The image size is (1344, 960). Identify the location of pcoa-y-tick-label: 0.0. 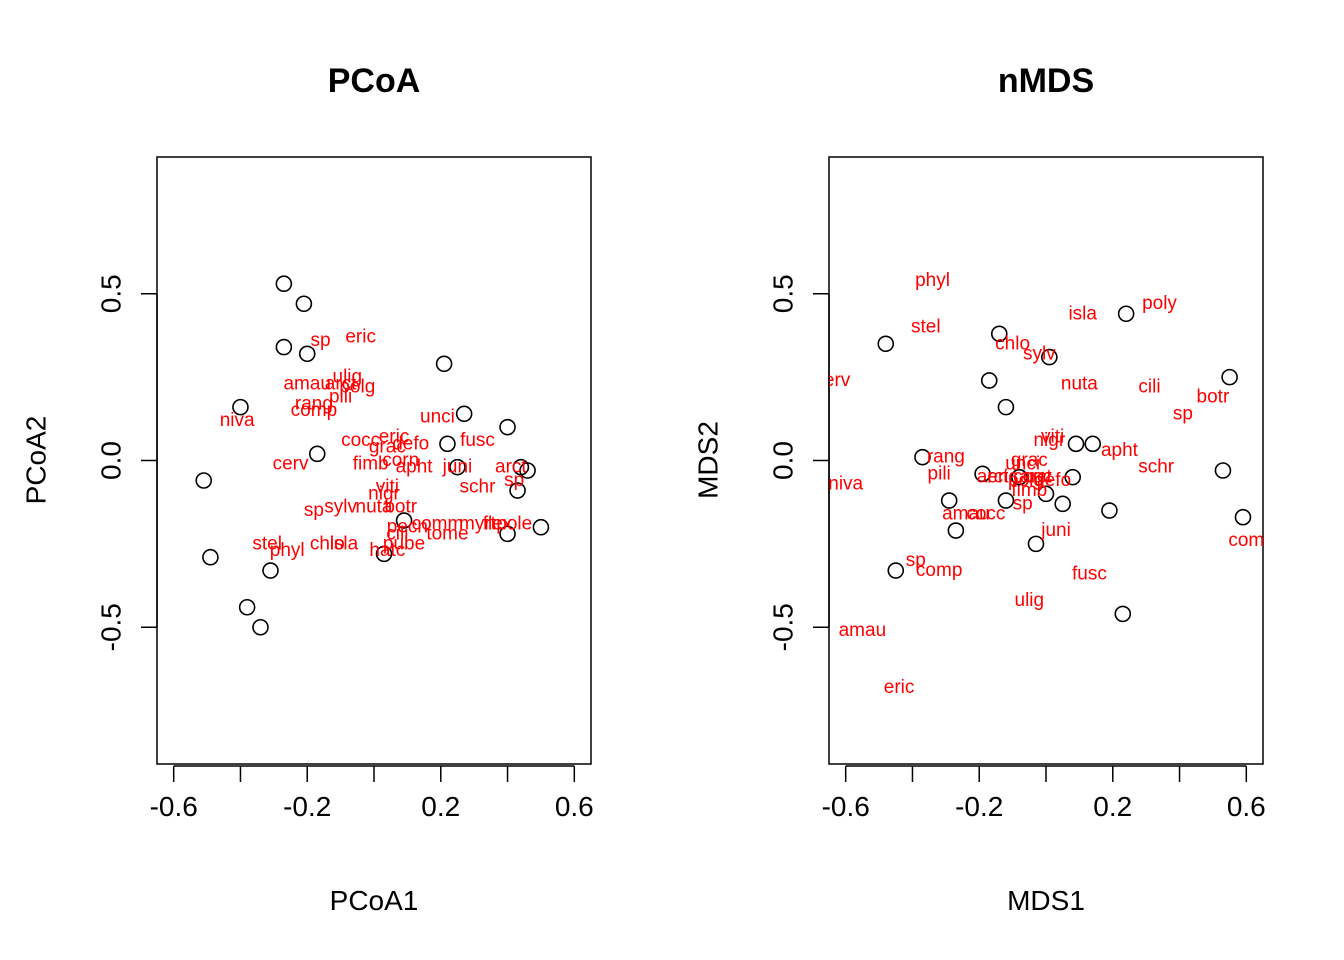
(111, 460).